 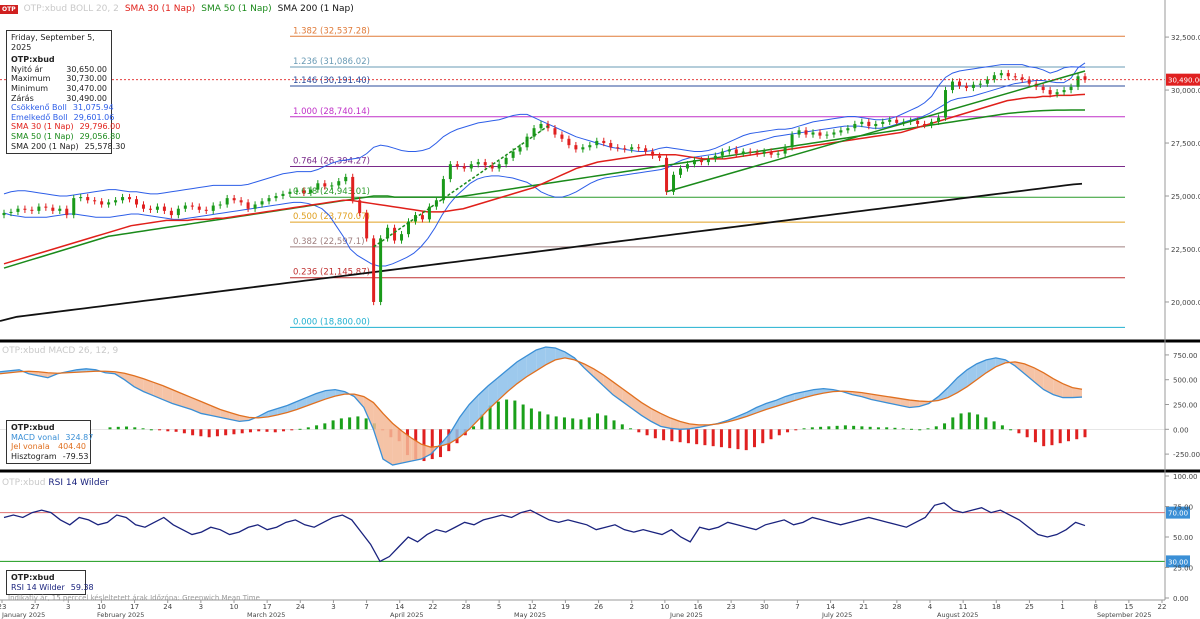 What do you see at coordinates (541, 402) in the screenshot?
I see `signal-line` at bounding box center [541, 402].